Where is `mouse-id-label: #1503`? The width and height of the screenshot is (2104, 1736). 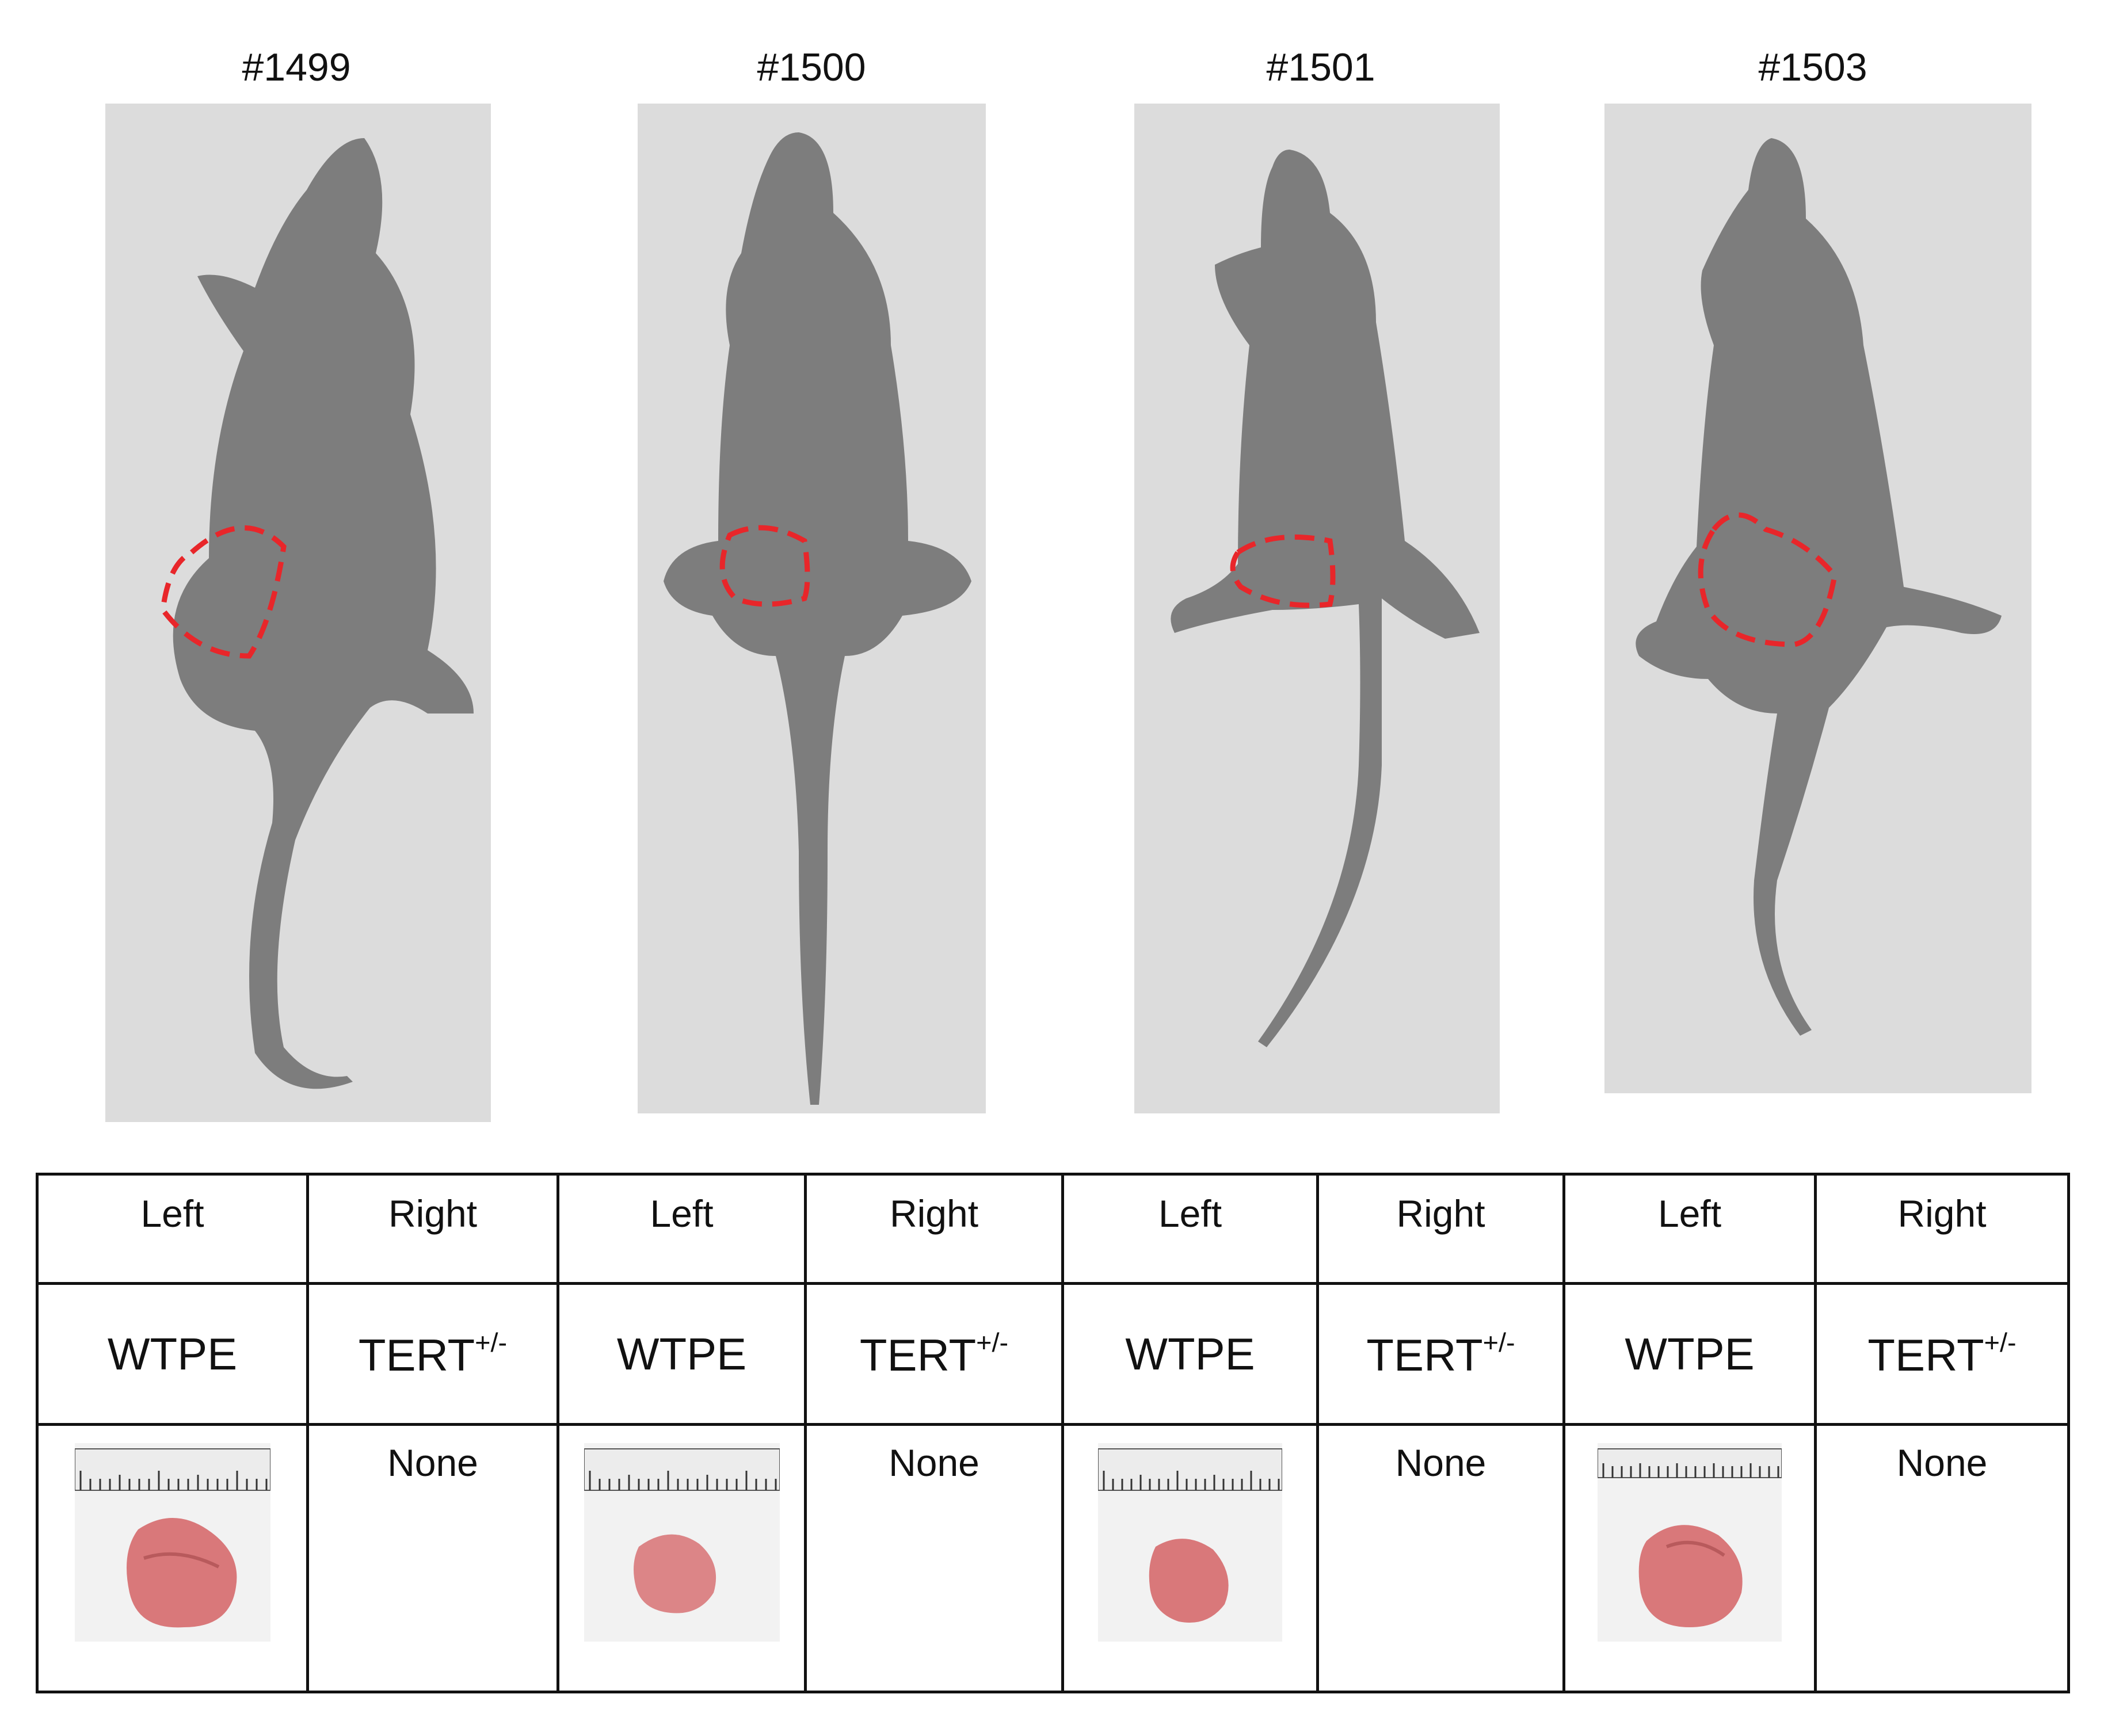
mouse-id-label: #1503 is located at coordinates (1812, 67).